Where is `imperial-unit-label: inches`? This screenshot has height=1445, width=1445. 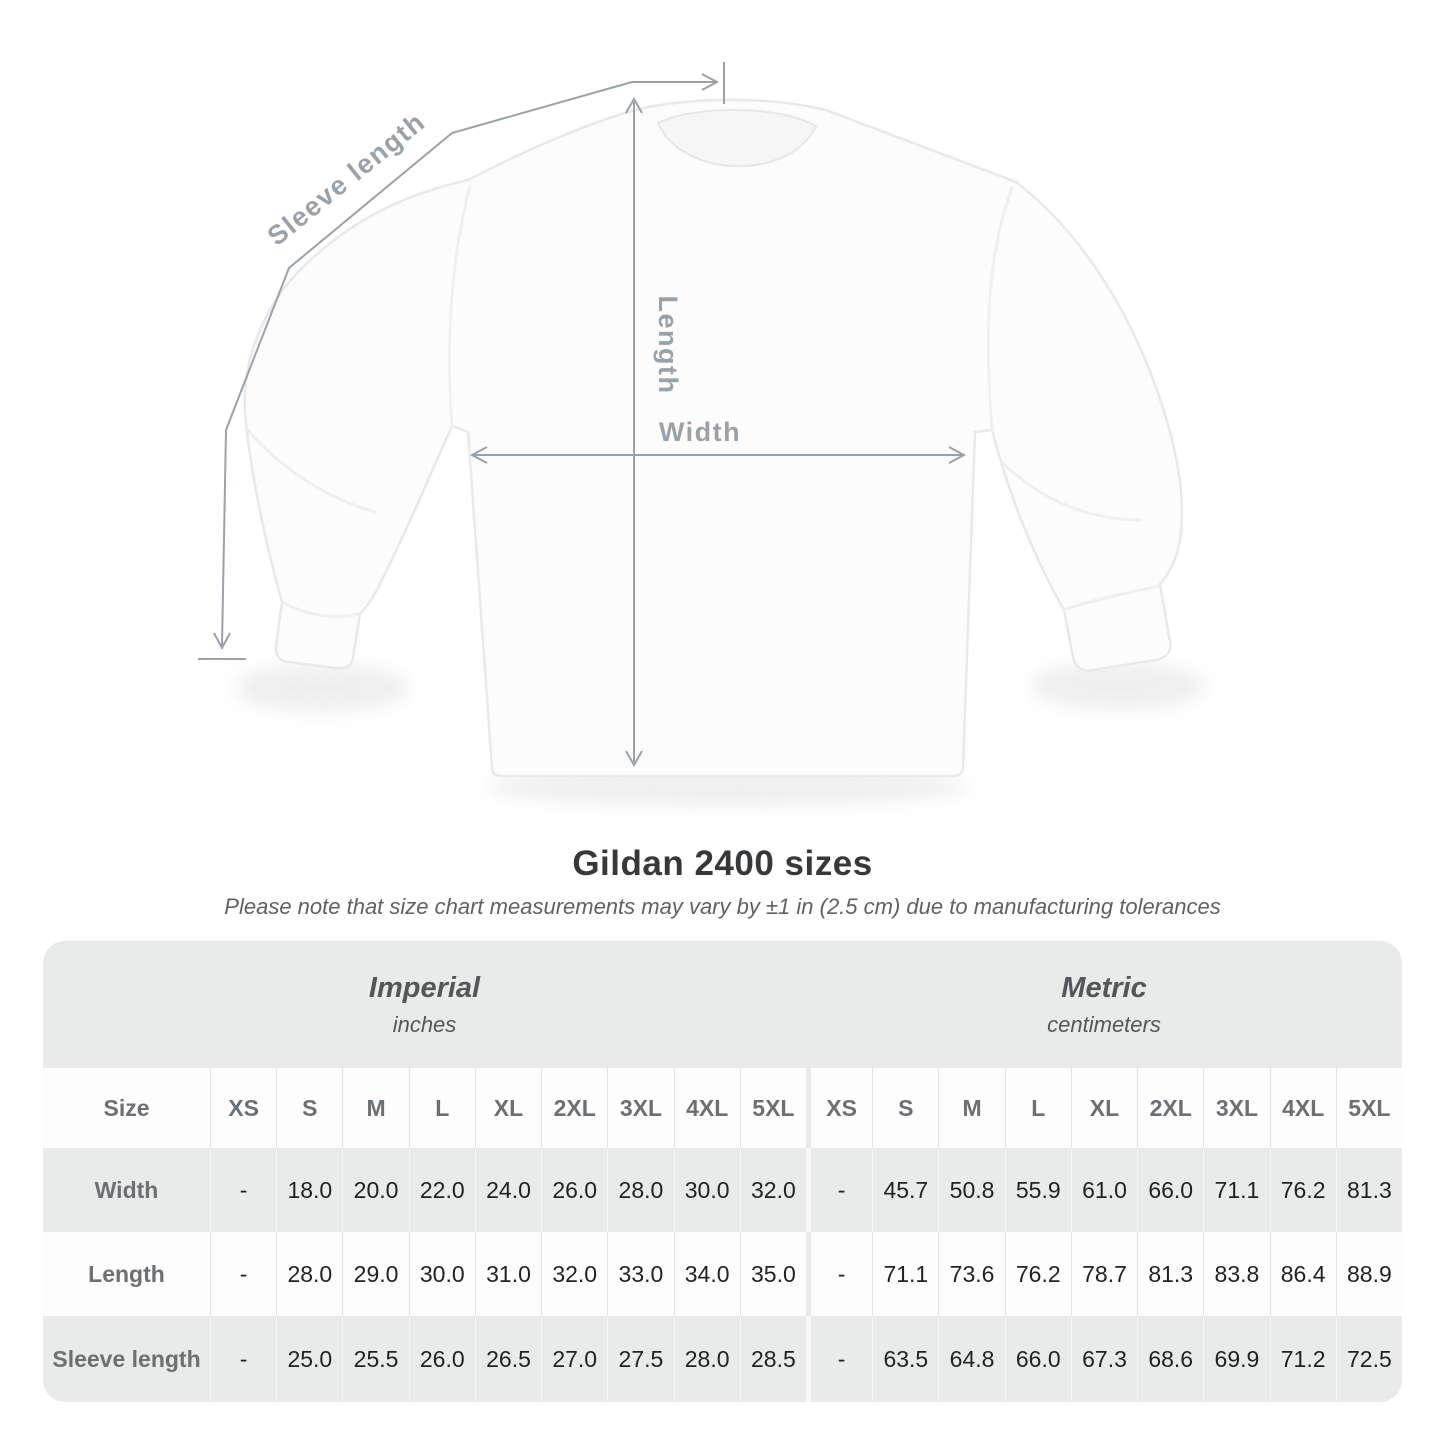
imperial-unit-label: inches is located at coordinates (424, 1024).